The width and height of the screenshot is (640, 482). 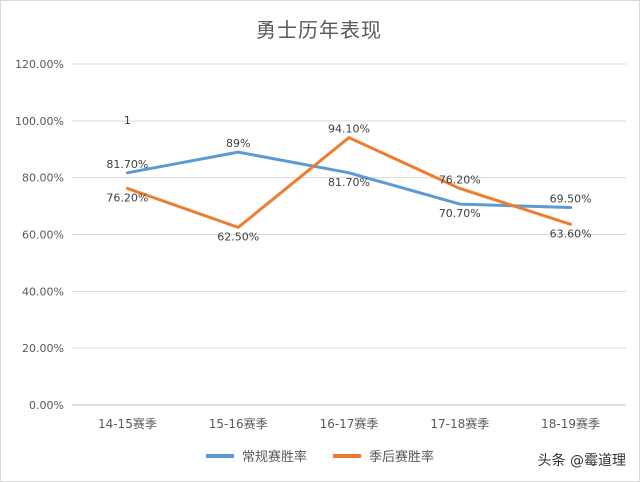 I want to click on x-tick-label: 14-15赛季, so click(x=127, y=423).